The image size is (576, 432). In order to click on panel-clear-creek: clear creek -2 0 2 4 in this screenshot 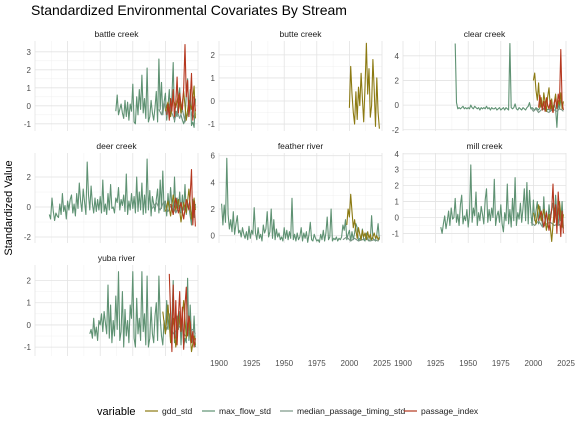, I will do `click(479, 82)`.